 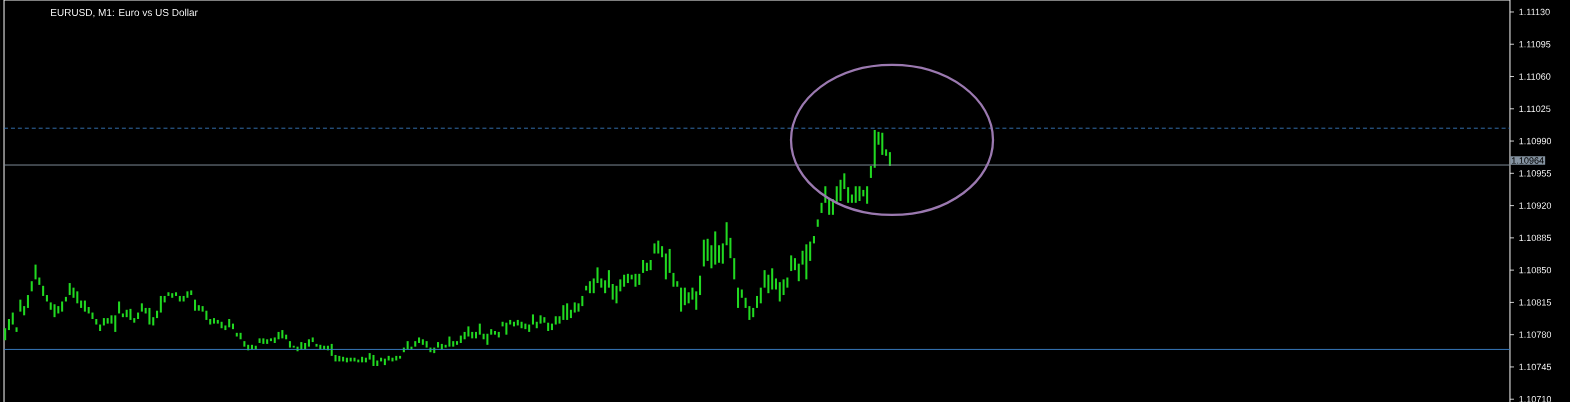 What do you see at coordinates (1535, 270) in the screenshot?
I see `y-tick-label: 1.10850` at bounding box center [1535, 270].